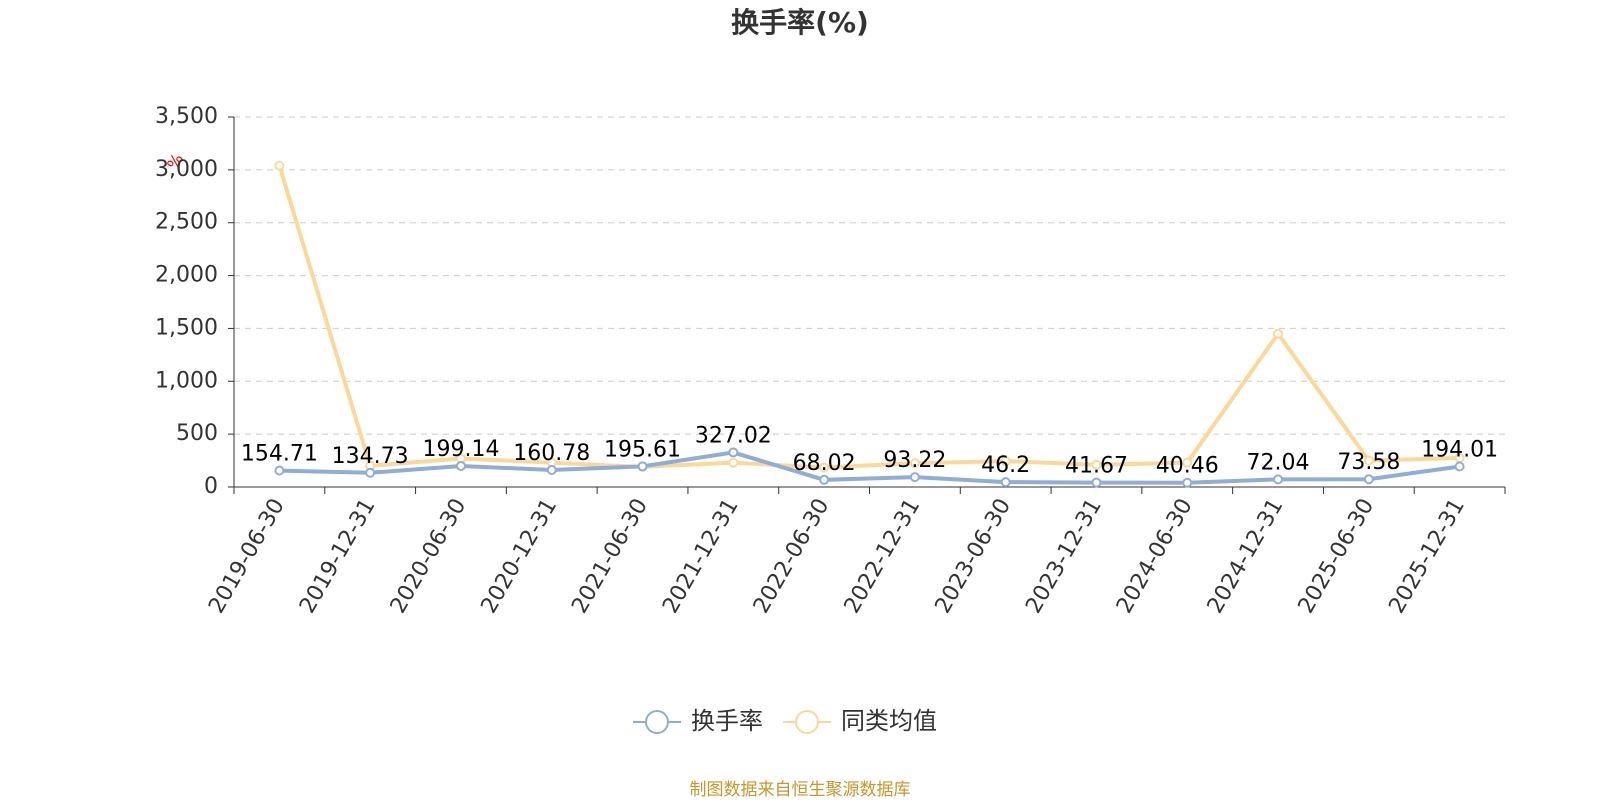 The height and width of the screenshot is (804, 1600). I want to click on data-label: 73.58, so click(1368, 462).